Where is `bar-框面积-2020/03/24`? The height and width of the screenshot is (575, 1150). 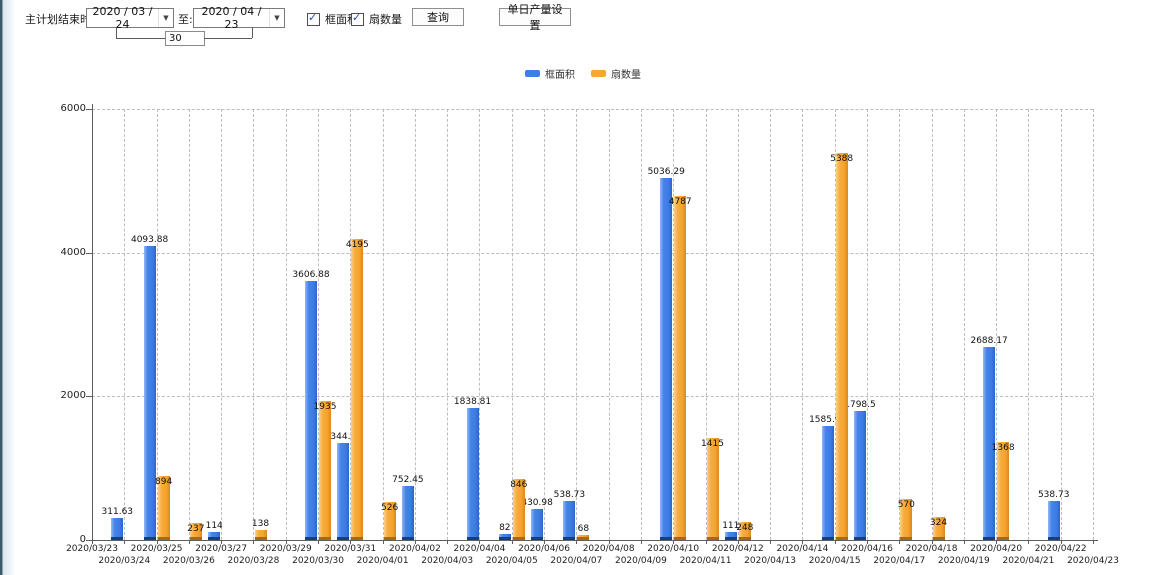 bar-框面积-2020/03/24 is located at coordinates (117, 528).